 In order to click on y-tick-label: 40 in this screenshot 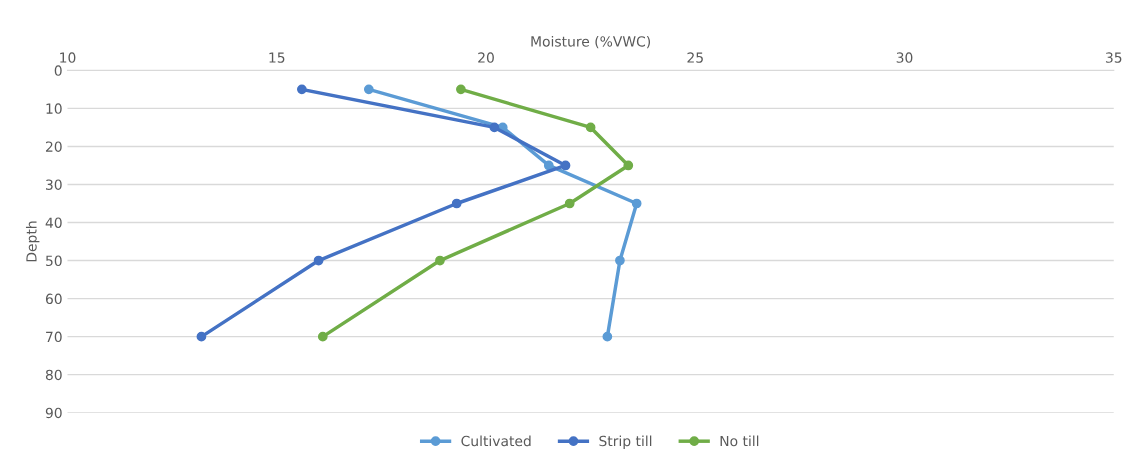, I will do `click(53, 222)`.